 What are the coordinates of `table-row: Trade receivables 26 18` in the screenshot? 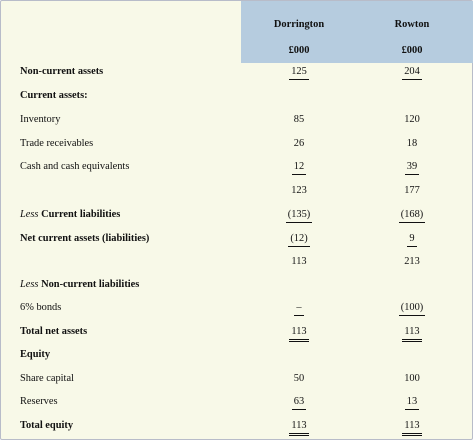 It's located at (236, 143).